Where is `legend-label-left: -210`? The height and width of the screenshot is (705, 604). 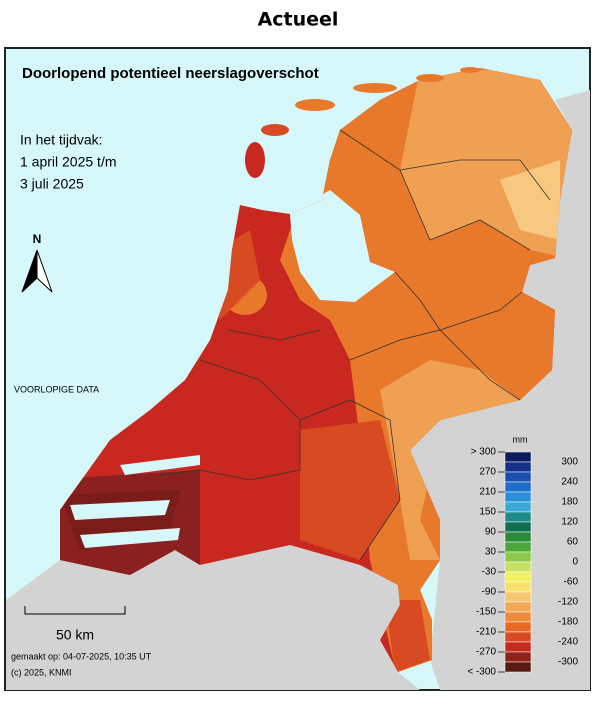
legend-label-left: -210 is located at coordinates (486, 632).